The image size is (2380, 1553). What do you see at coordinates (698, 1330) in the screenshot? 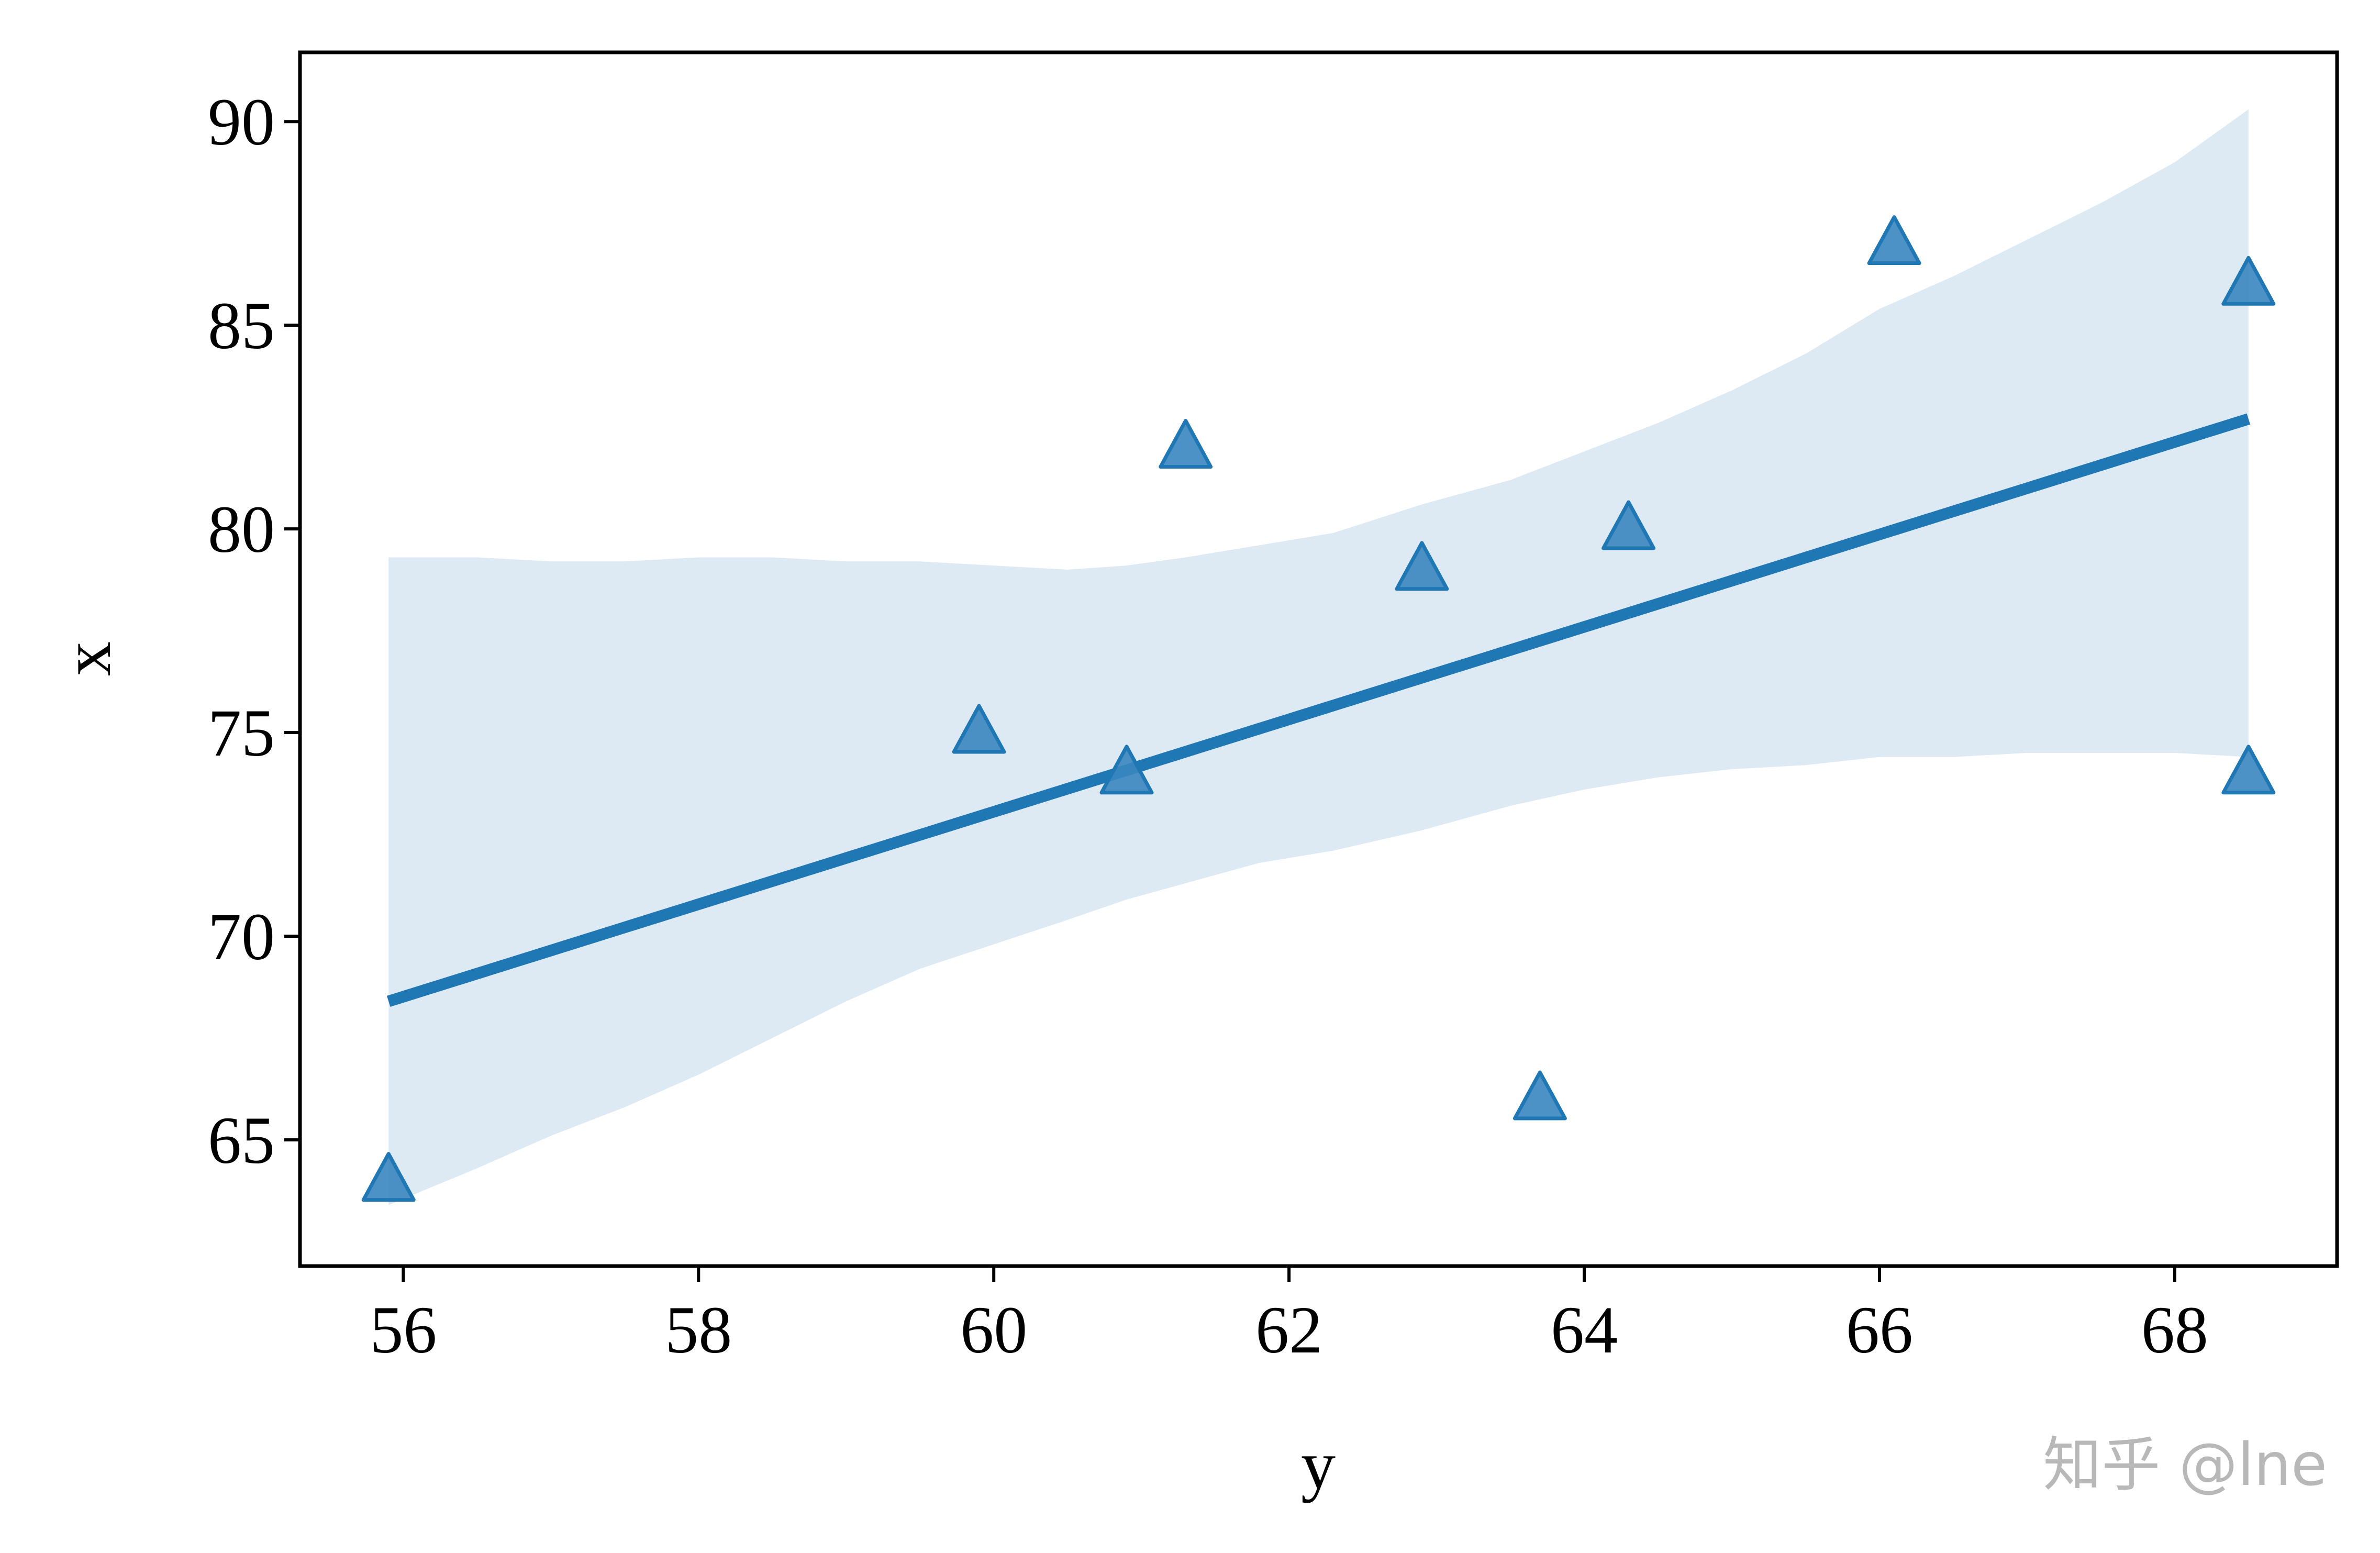
I see `x-tick-label: 58` at bounding box center [698, 1330].